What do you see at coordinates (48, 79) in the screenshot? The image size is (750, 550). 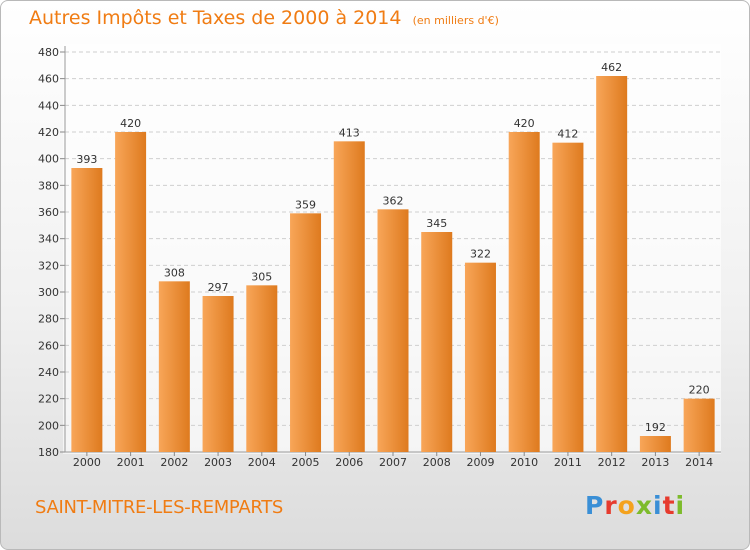 I see `y-tick-label: 460` at bounding box center [48, 79].